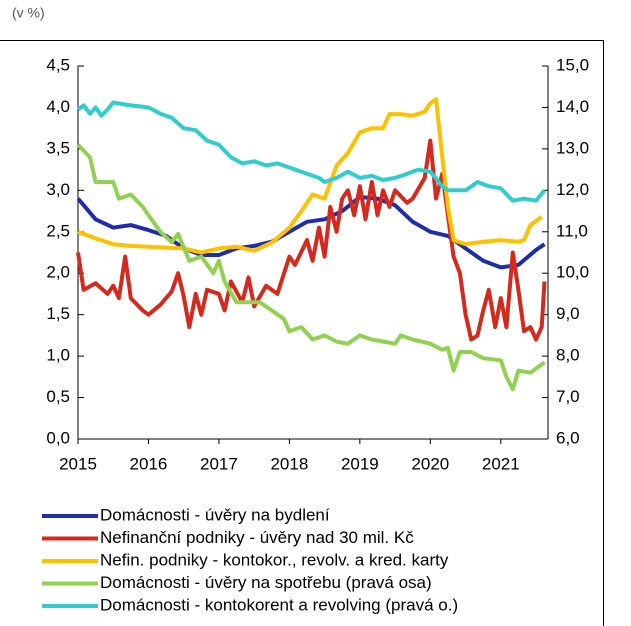  What do you see at coordinates (572, 147) in the screenshot?
I see `y2-tick-label: 13,0` at bounding box center [572, 147].